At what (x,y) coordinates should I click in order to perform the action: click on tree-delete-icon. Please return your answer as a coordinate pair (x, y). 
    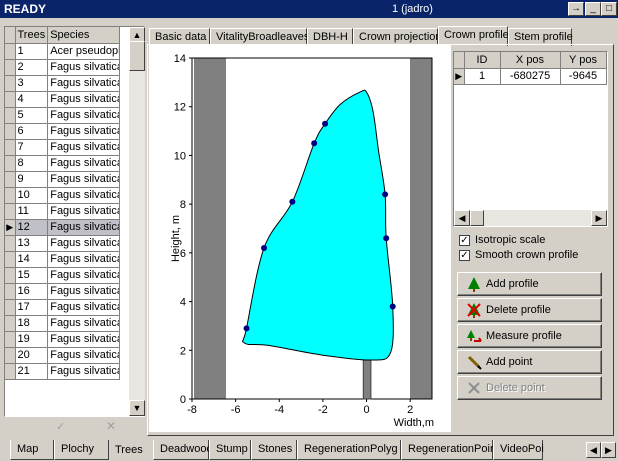
    Looking at the image, I should click on (474, 310).